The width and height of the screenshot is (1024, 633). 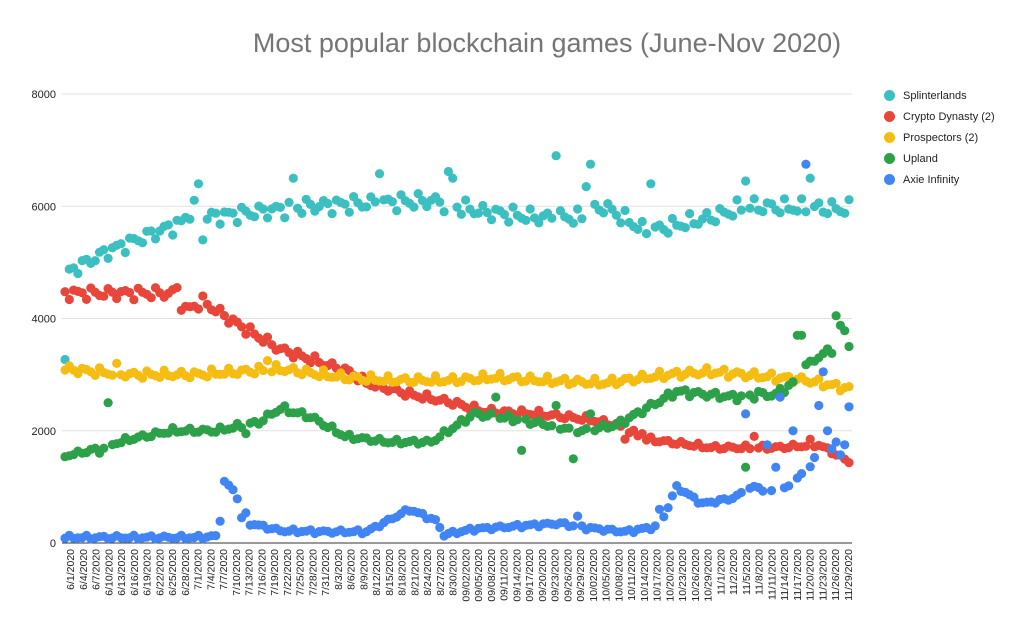 What do you see at coordinates (823, 575) in the screenshot?
I see `x-tick-label: 11/23/2020` at bounding box center [823, 575].